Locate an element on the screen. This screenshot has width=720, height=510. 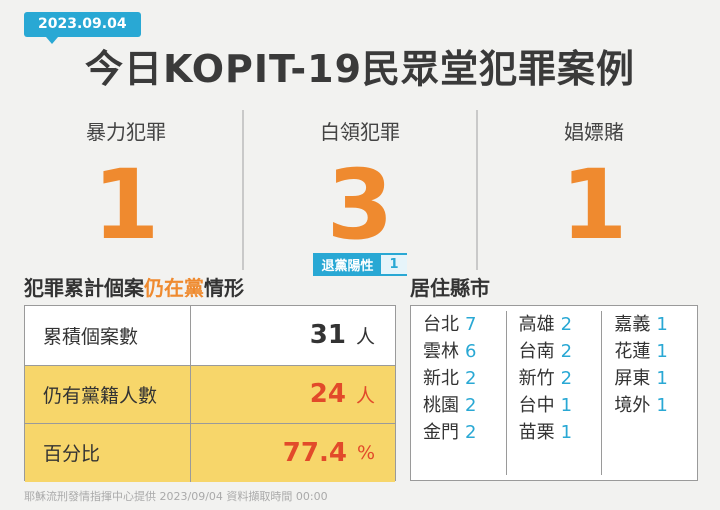
county-column: 台北 7 雲林 6 新北 2 桃園 2 金門 2 is located at coordinates (458, 393).